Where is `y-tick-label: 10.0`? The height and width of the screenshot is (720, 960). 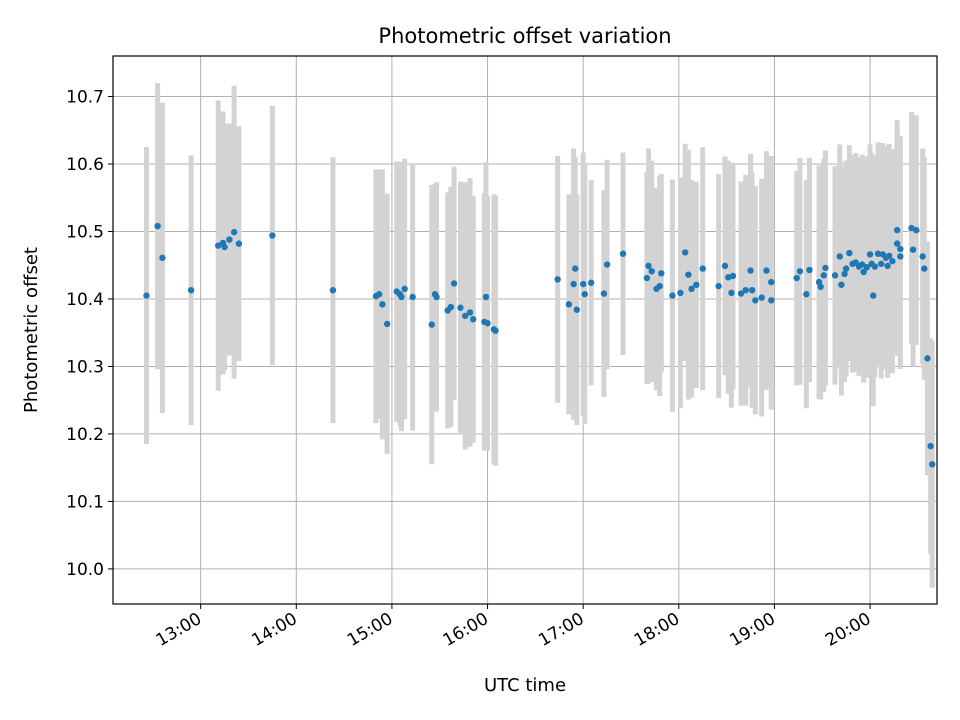 y-tick-label: 10.0 is located at coordinates (85, 570).